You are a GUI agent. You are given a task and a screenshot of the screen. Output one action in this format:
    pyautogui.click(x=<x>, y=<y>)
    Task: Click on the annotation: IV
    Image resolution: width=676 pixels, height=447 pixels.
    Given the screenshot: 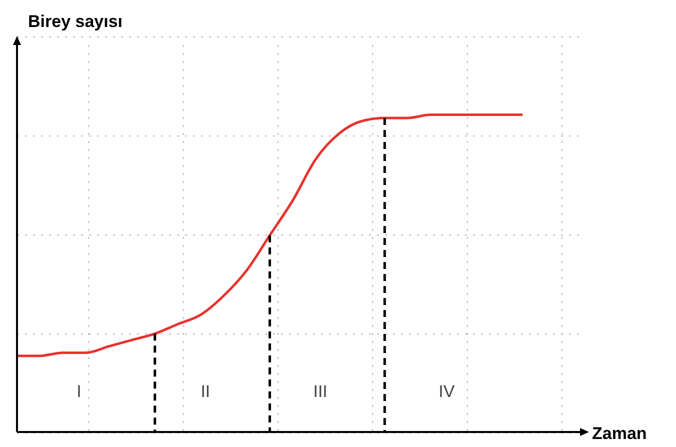 What is the action you would take?
    pyautogui.click(x=447, y=391)
    